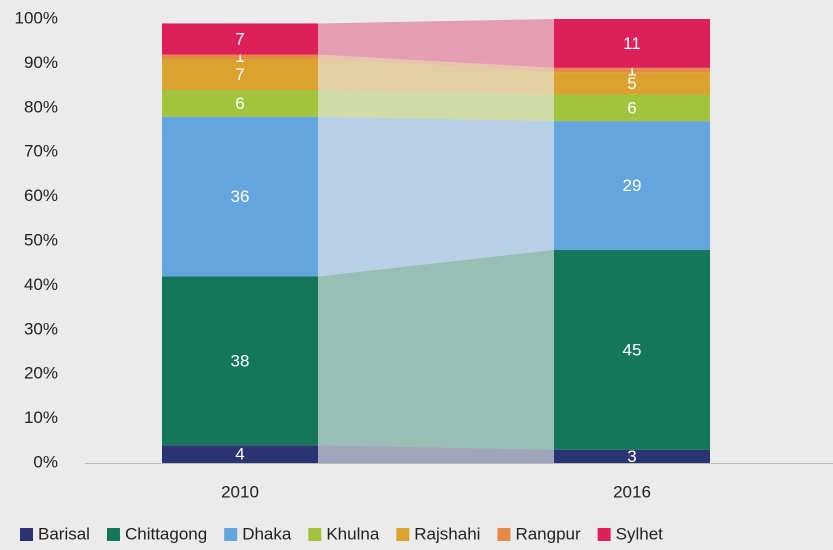  I want to click on value-label: 11, so click(632, 43).